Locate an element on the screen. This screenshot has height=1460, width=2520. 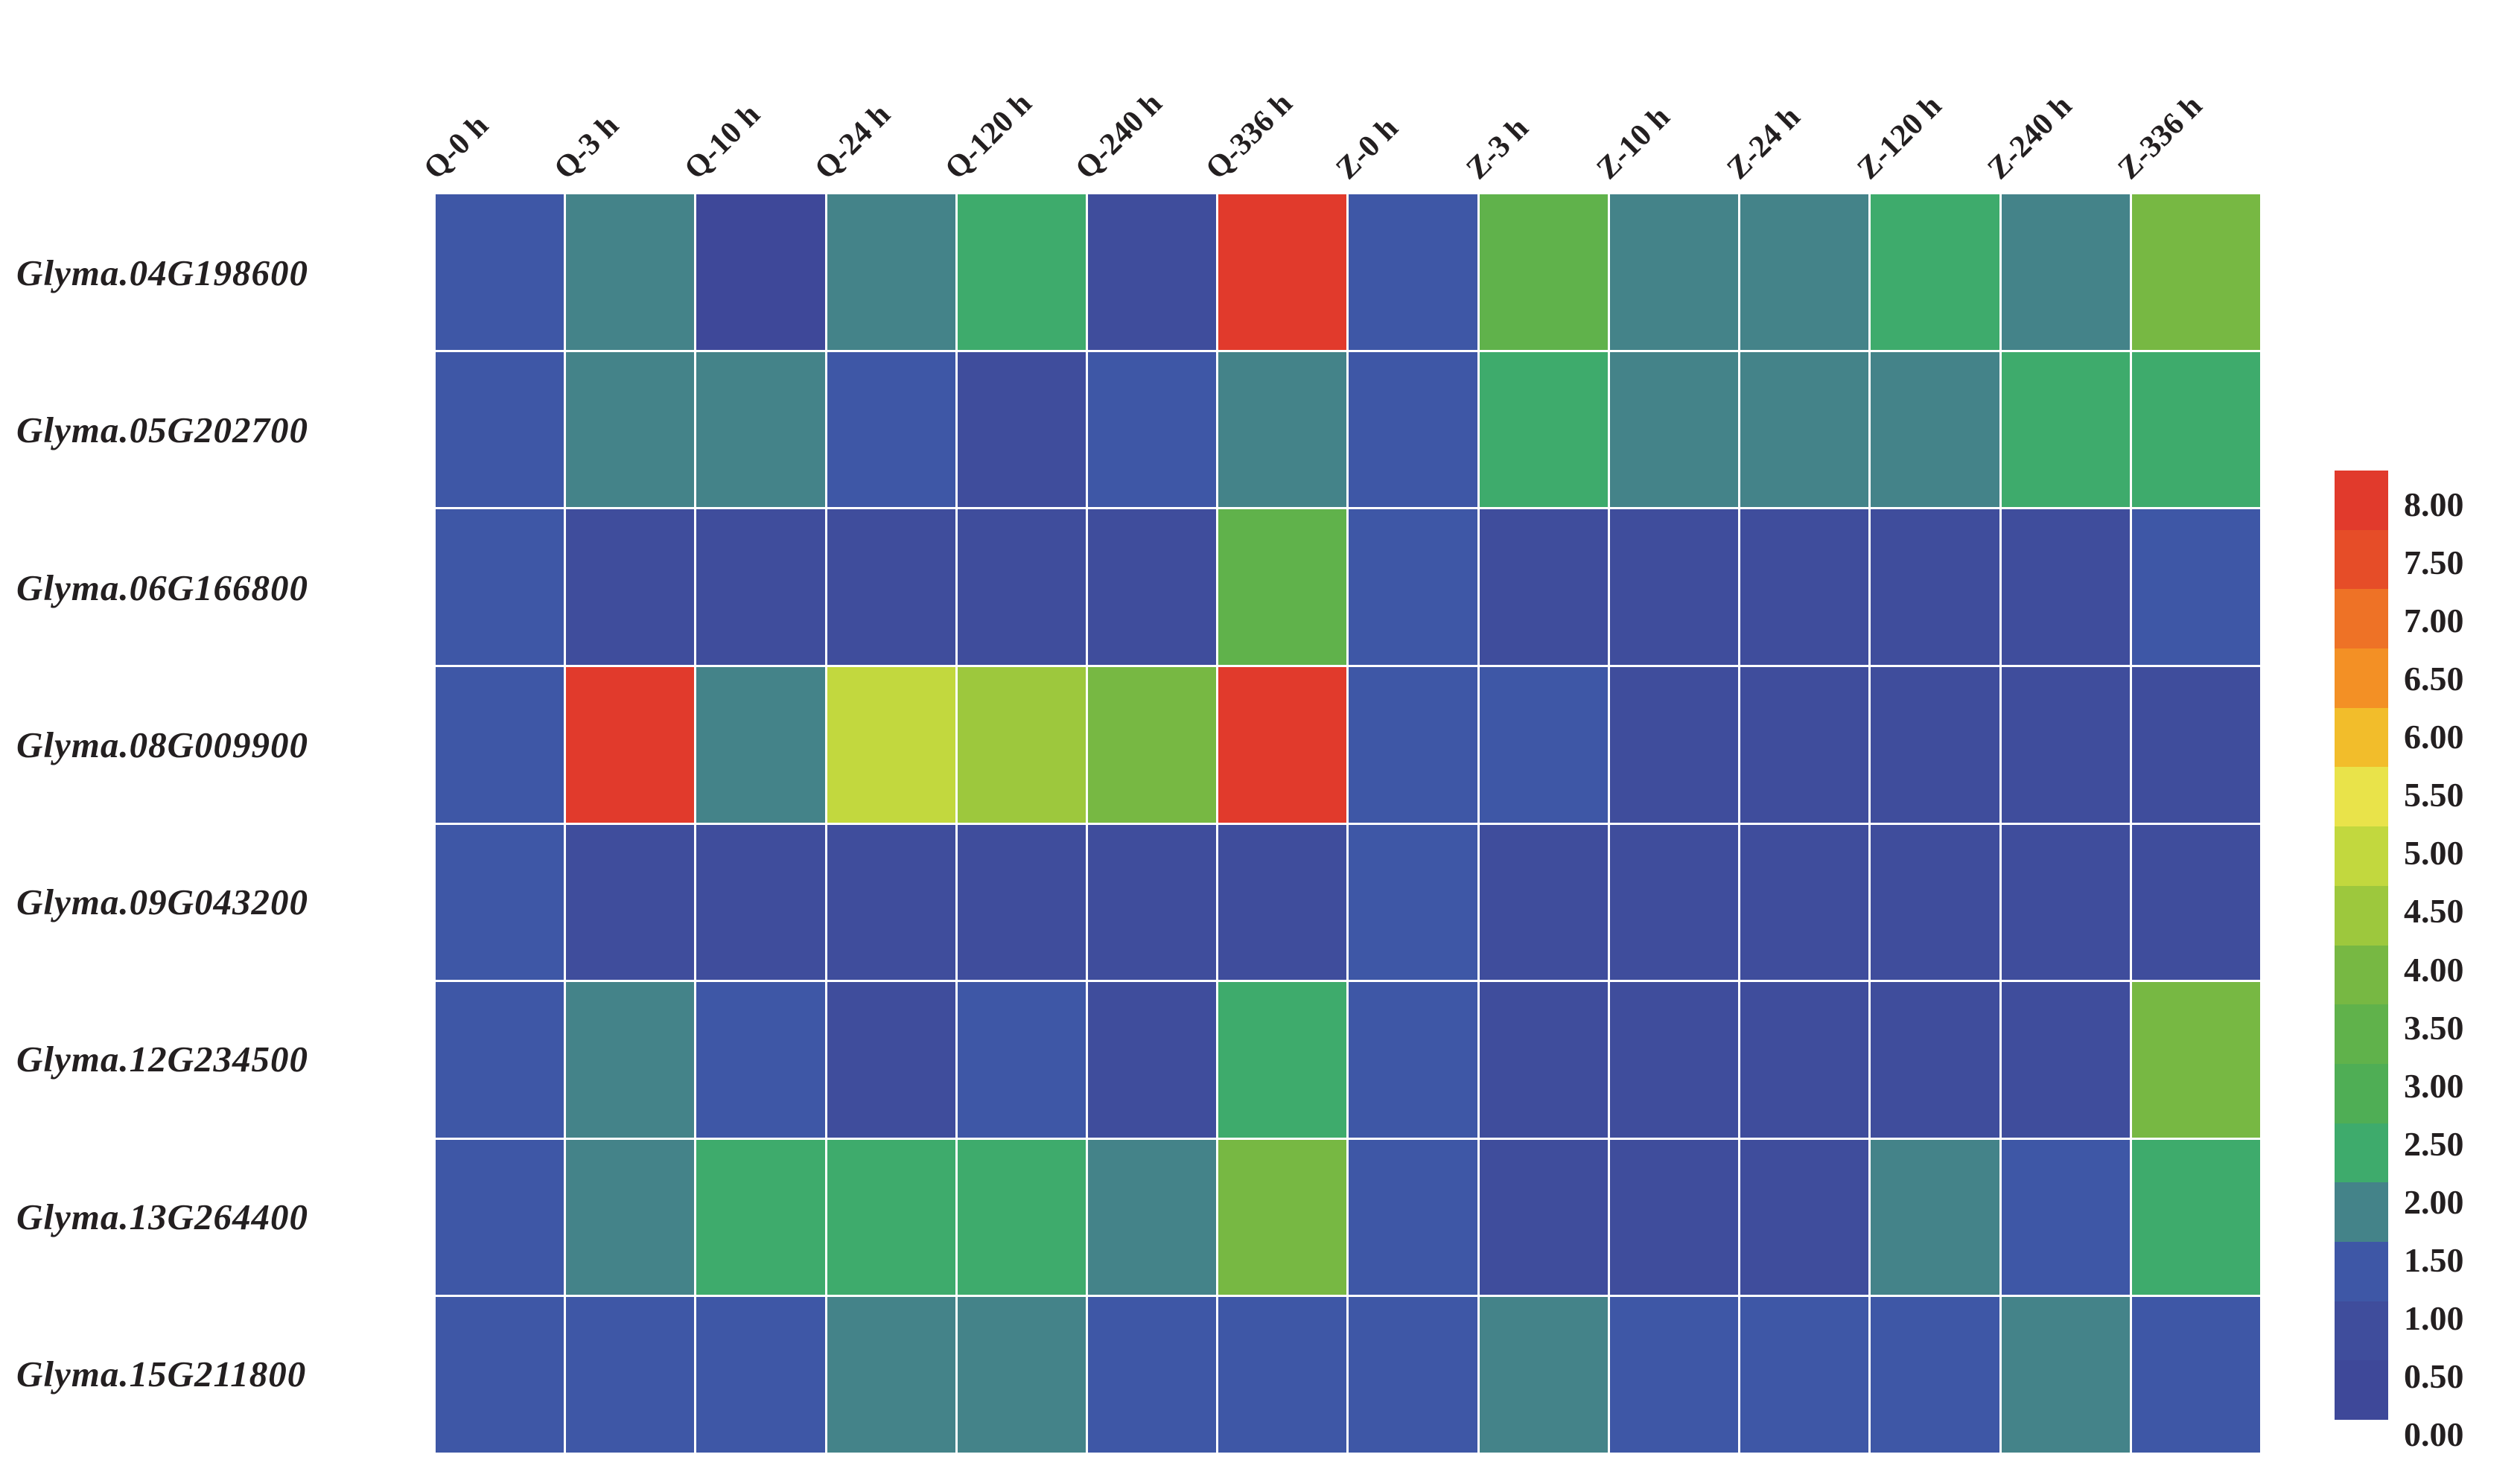
colorbar-tick-label: 6.50 is located at coordinates (2434, 679).